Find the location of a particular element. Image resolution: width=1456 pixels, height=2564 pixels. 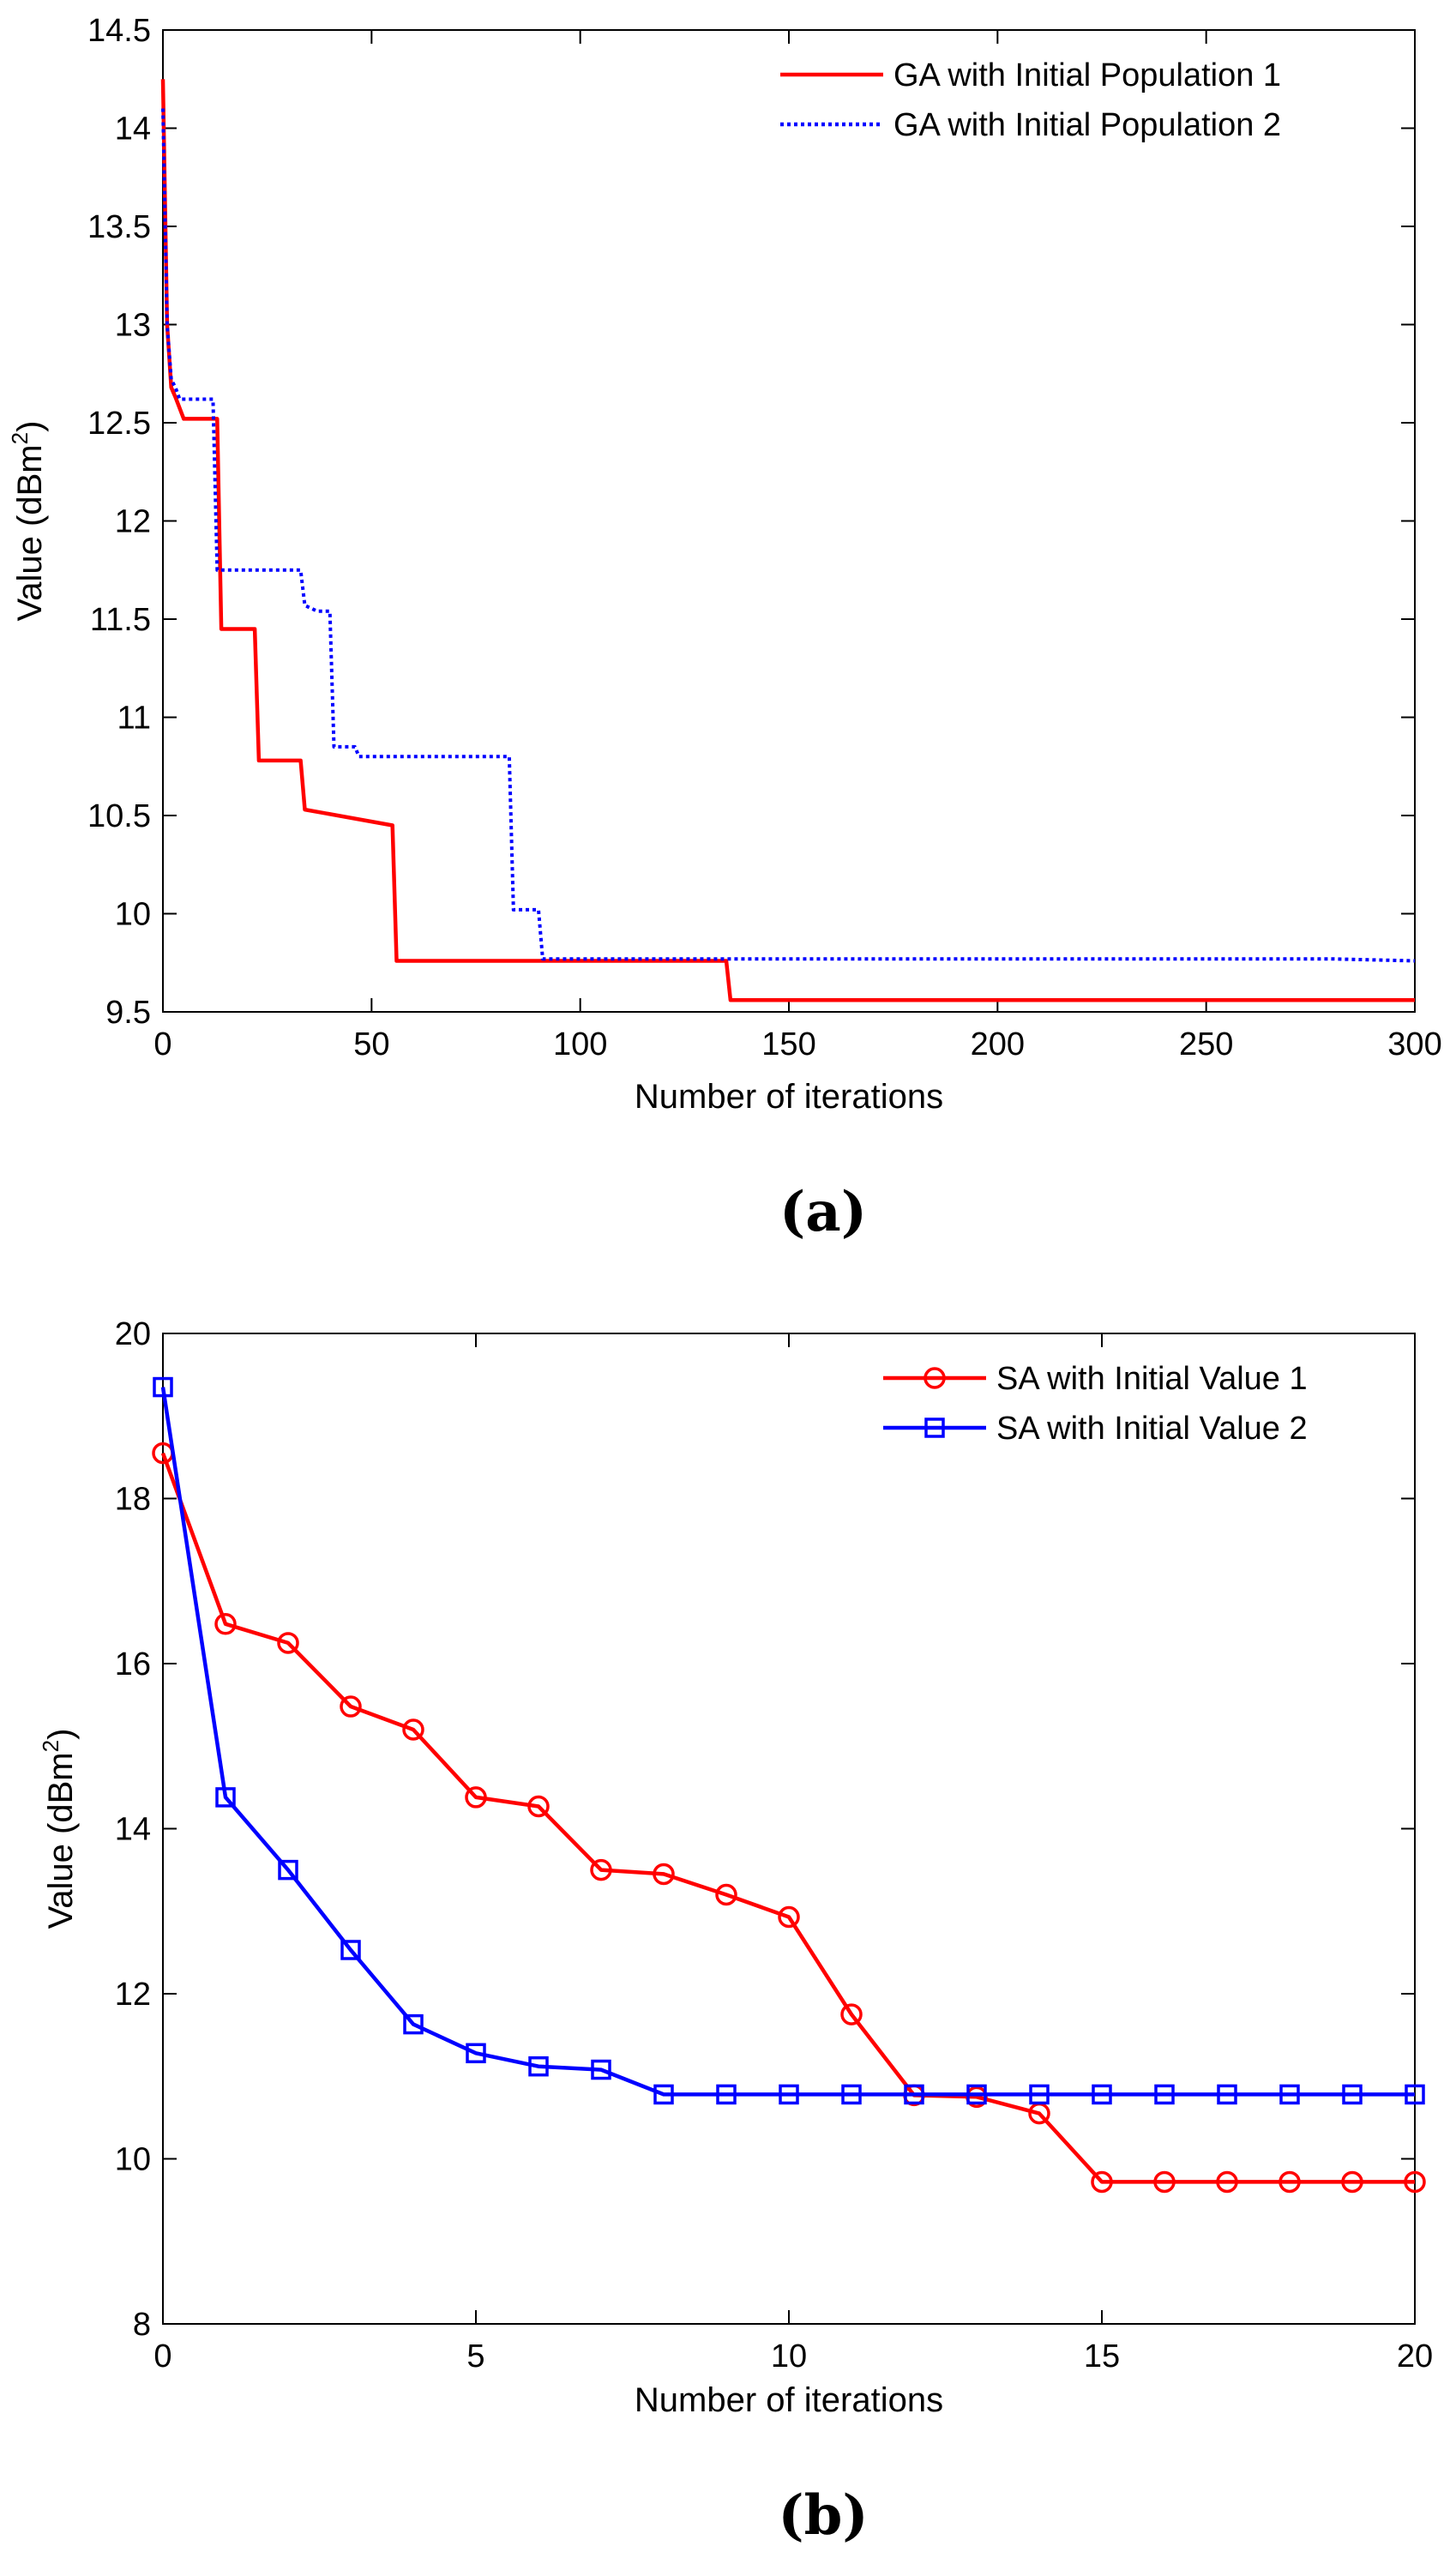

x-tick-label: 15 is located at coordinates (1102, 2356).